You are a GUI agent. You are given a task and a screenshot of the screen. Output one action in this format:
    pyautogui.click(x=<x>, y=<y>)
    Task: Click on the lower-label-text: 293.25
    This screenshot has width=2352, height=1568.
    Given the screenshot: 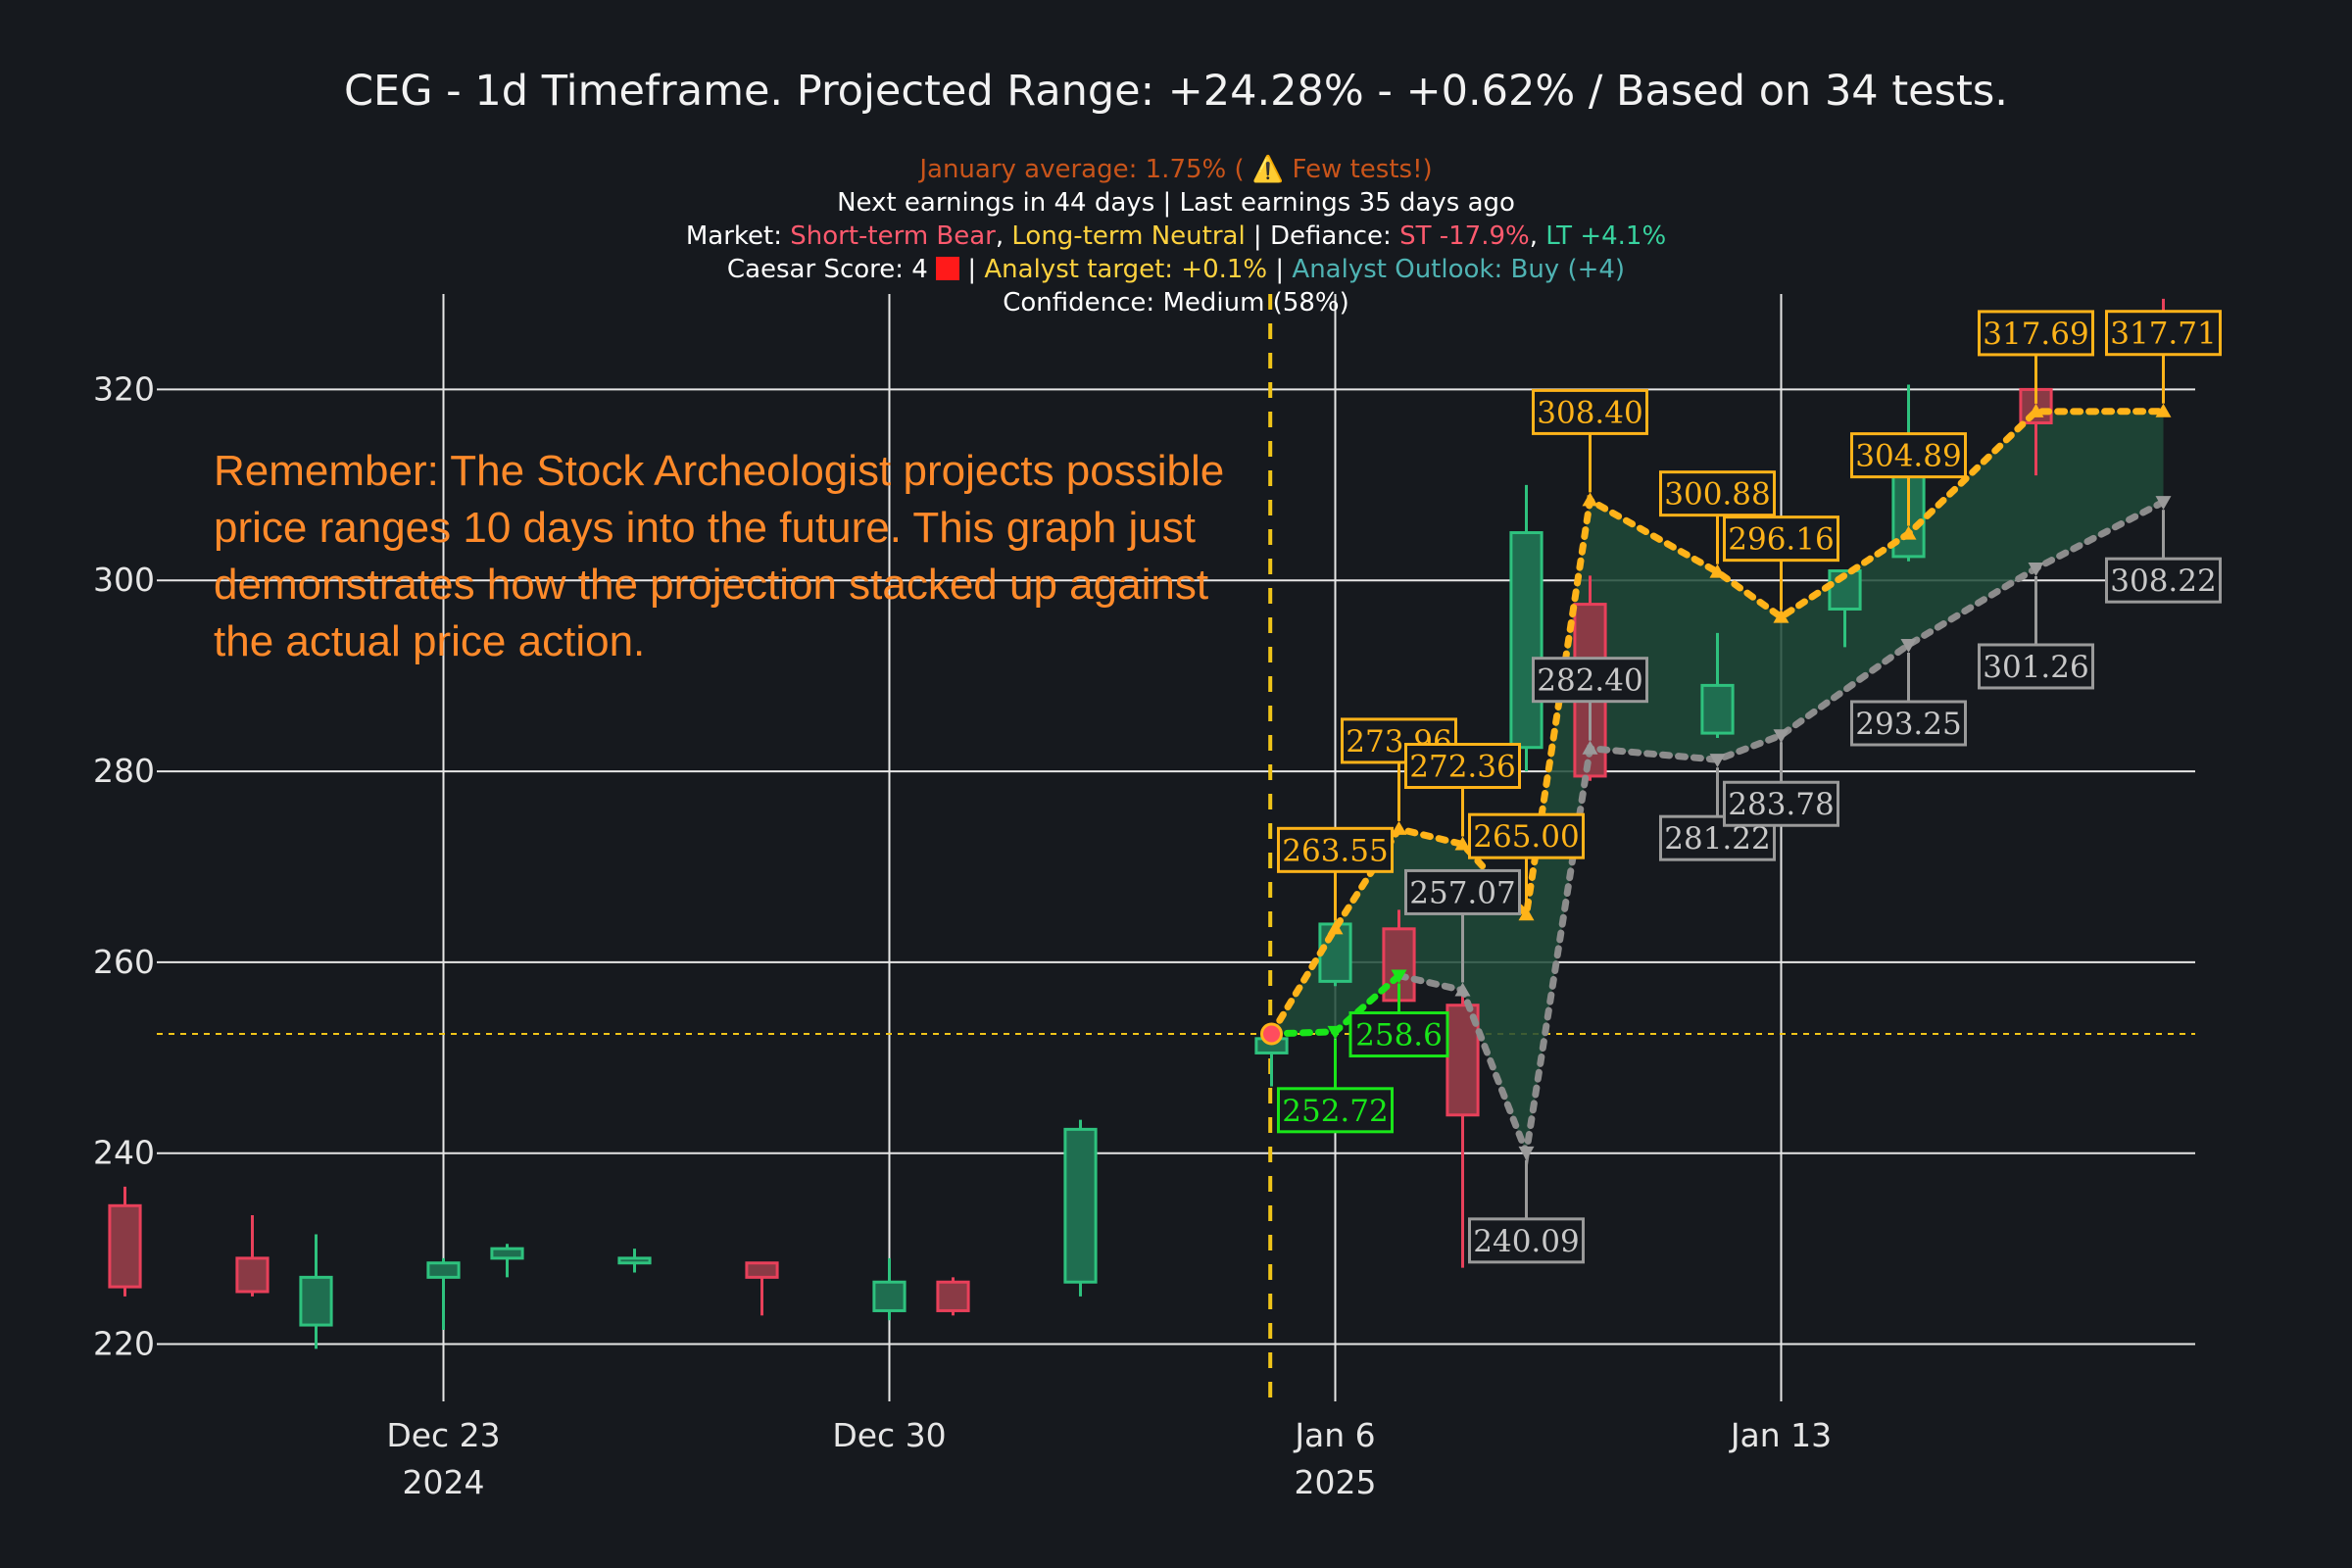 What is the action you would take?
    pyautogui.click(x=1908, y=724)
    